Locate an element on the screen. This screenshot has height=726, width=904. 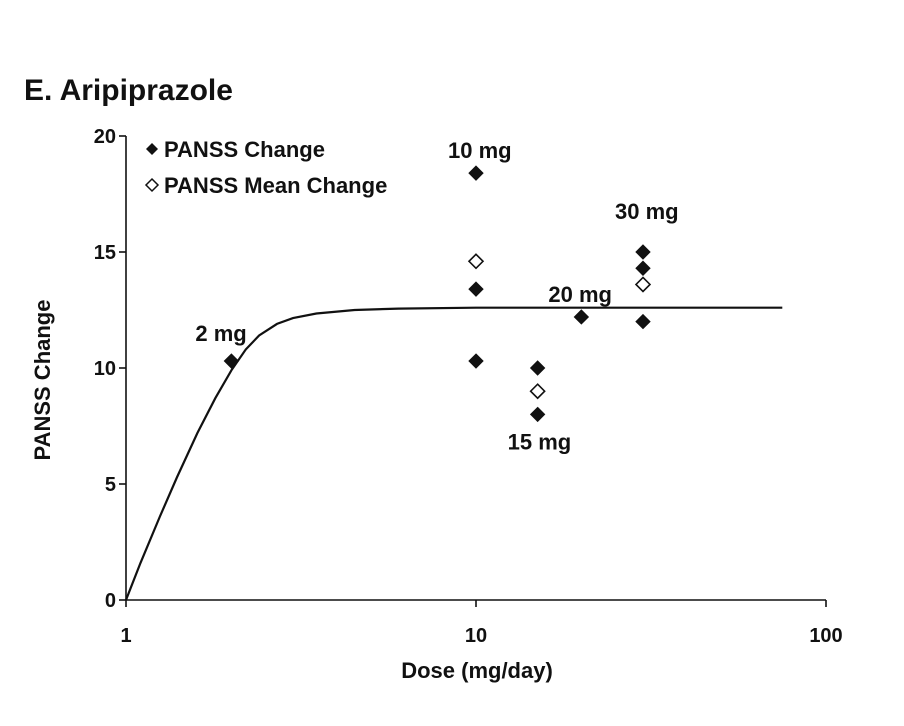
dose-annotation-label: 10 mg is located at coordinates (480, 150).